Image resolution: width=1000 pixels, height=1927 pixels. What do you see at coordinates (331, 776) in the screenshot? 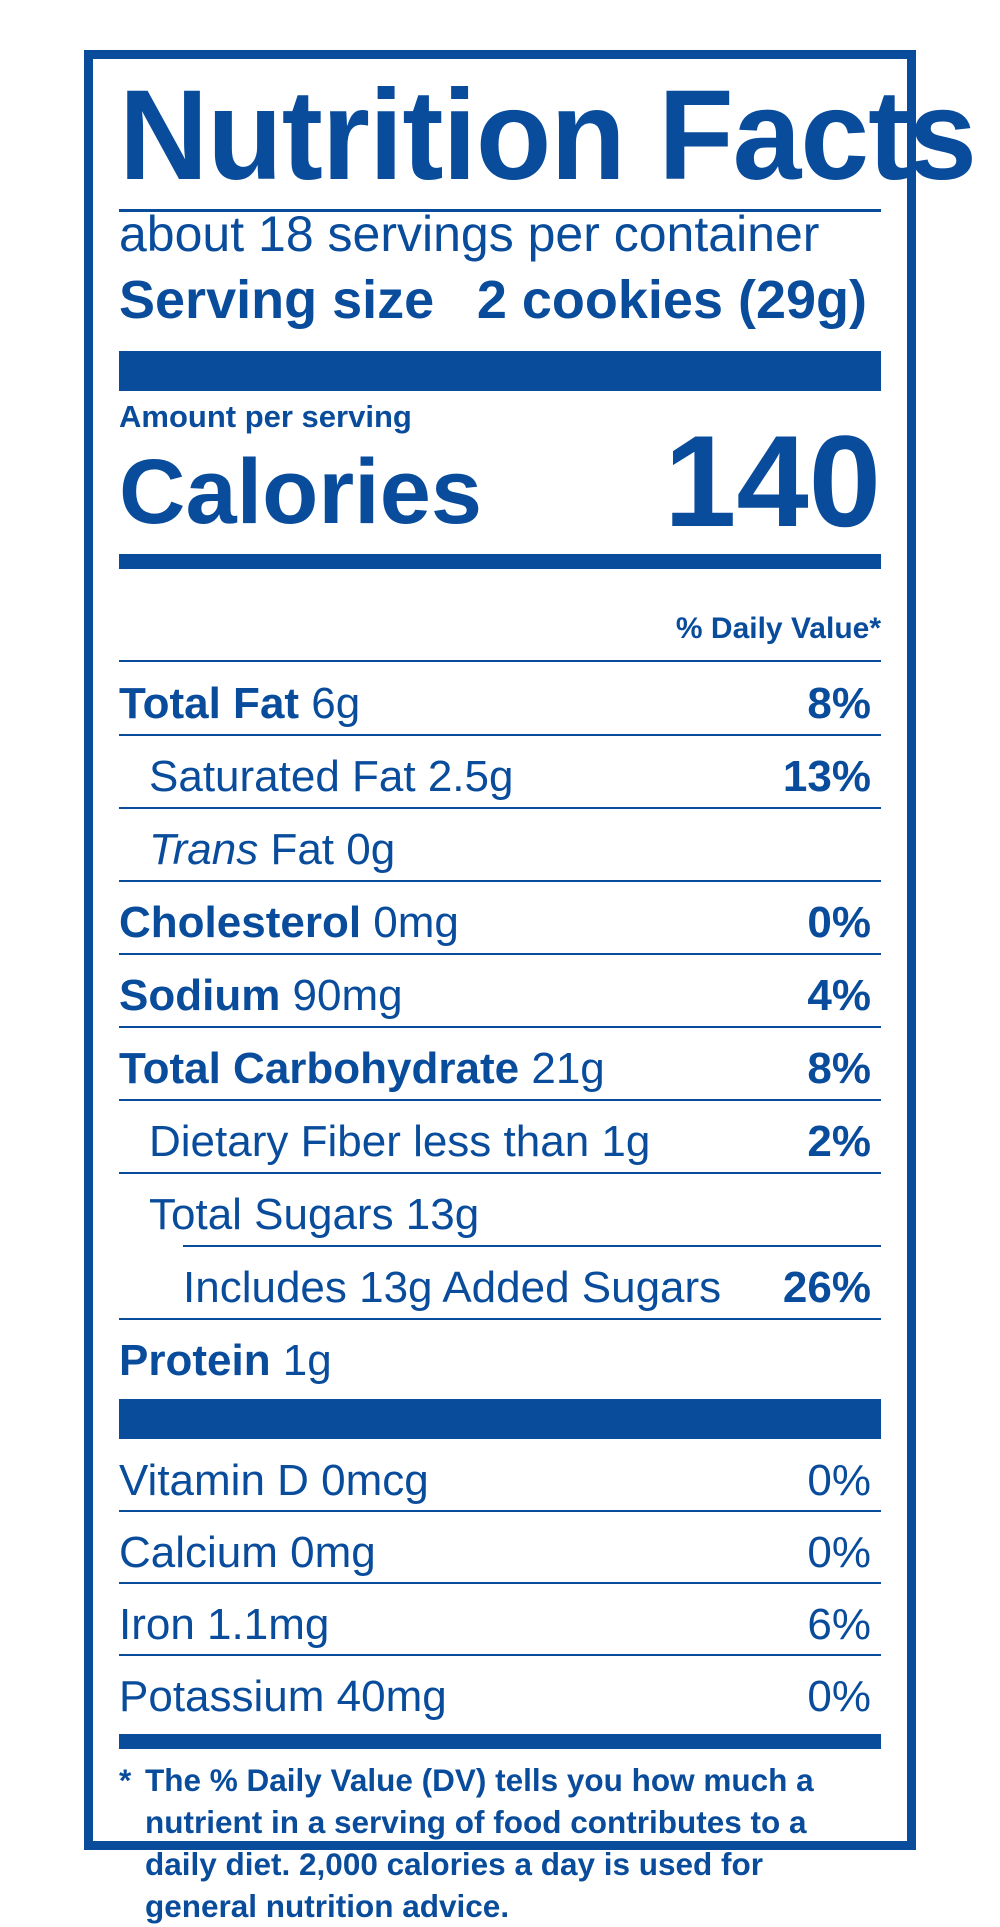
I see `nutrient-amount: Saturated Fat 2.5g` at bounding box center [331, 776].